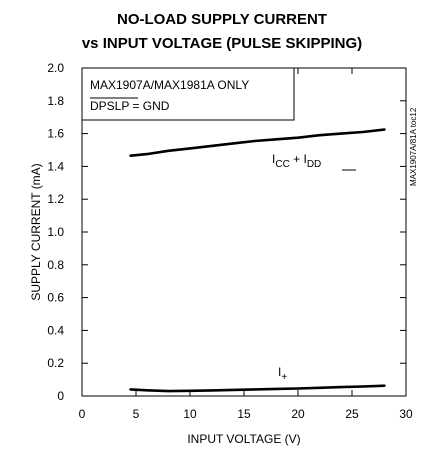  I want to click on x-tick-label: 5, so click(136, 414).